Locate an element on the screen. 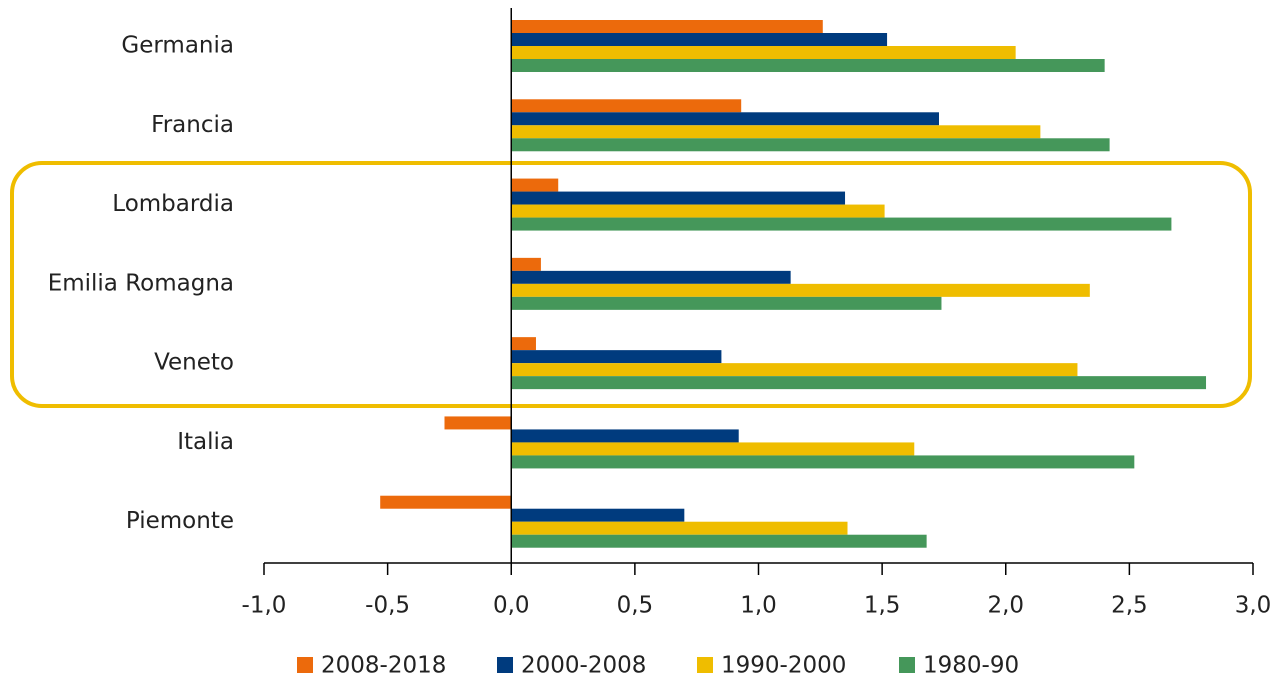  category-label: Francia is located at coordinates (192, 125).